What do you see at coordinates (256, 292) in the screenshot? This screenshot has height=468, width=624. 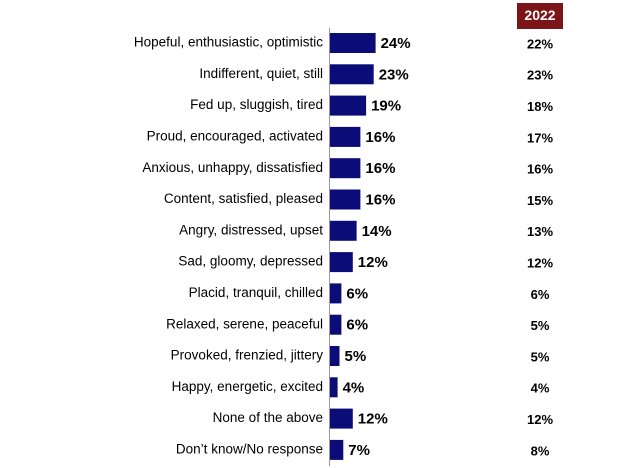 I see `category-label: Placid, tranquil, chilled` at bounding box center [256, 292].